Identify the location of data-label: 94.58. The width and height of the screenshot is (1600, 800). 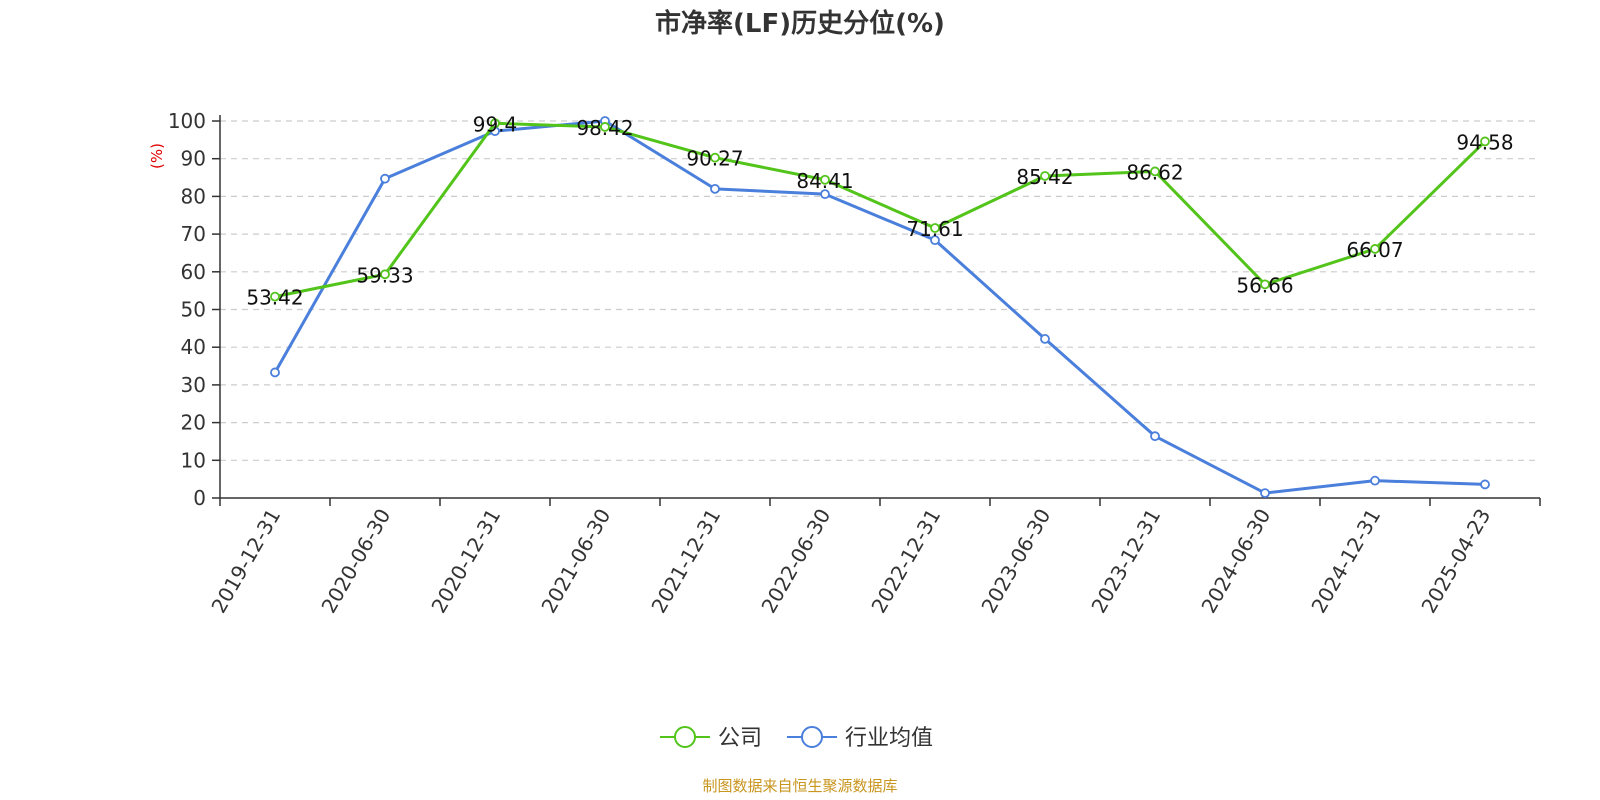
(1484, 142).